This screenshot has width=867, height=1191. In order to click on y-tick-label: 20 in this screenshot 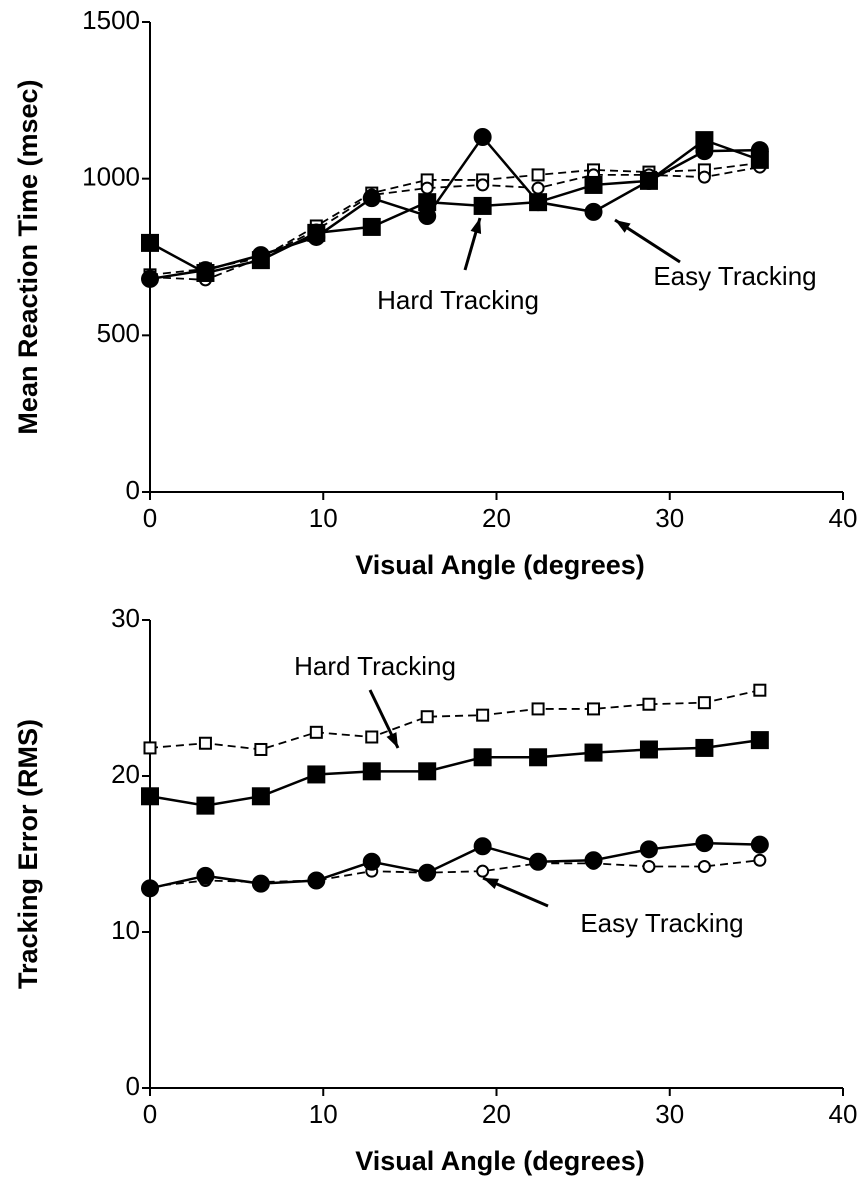, I will do `click(125, 774)`.